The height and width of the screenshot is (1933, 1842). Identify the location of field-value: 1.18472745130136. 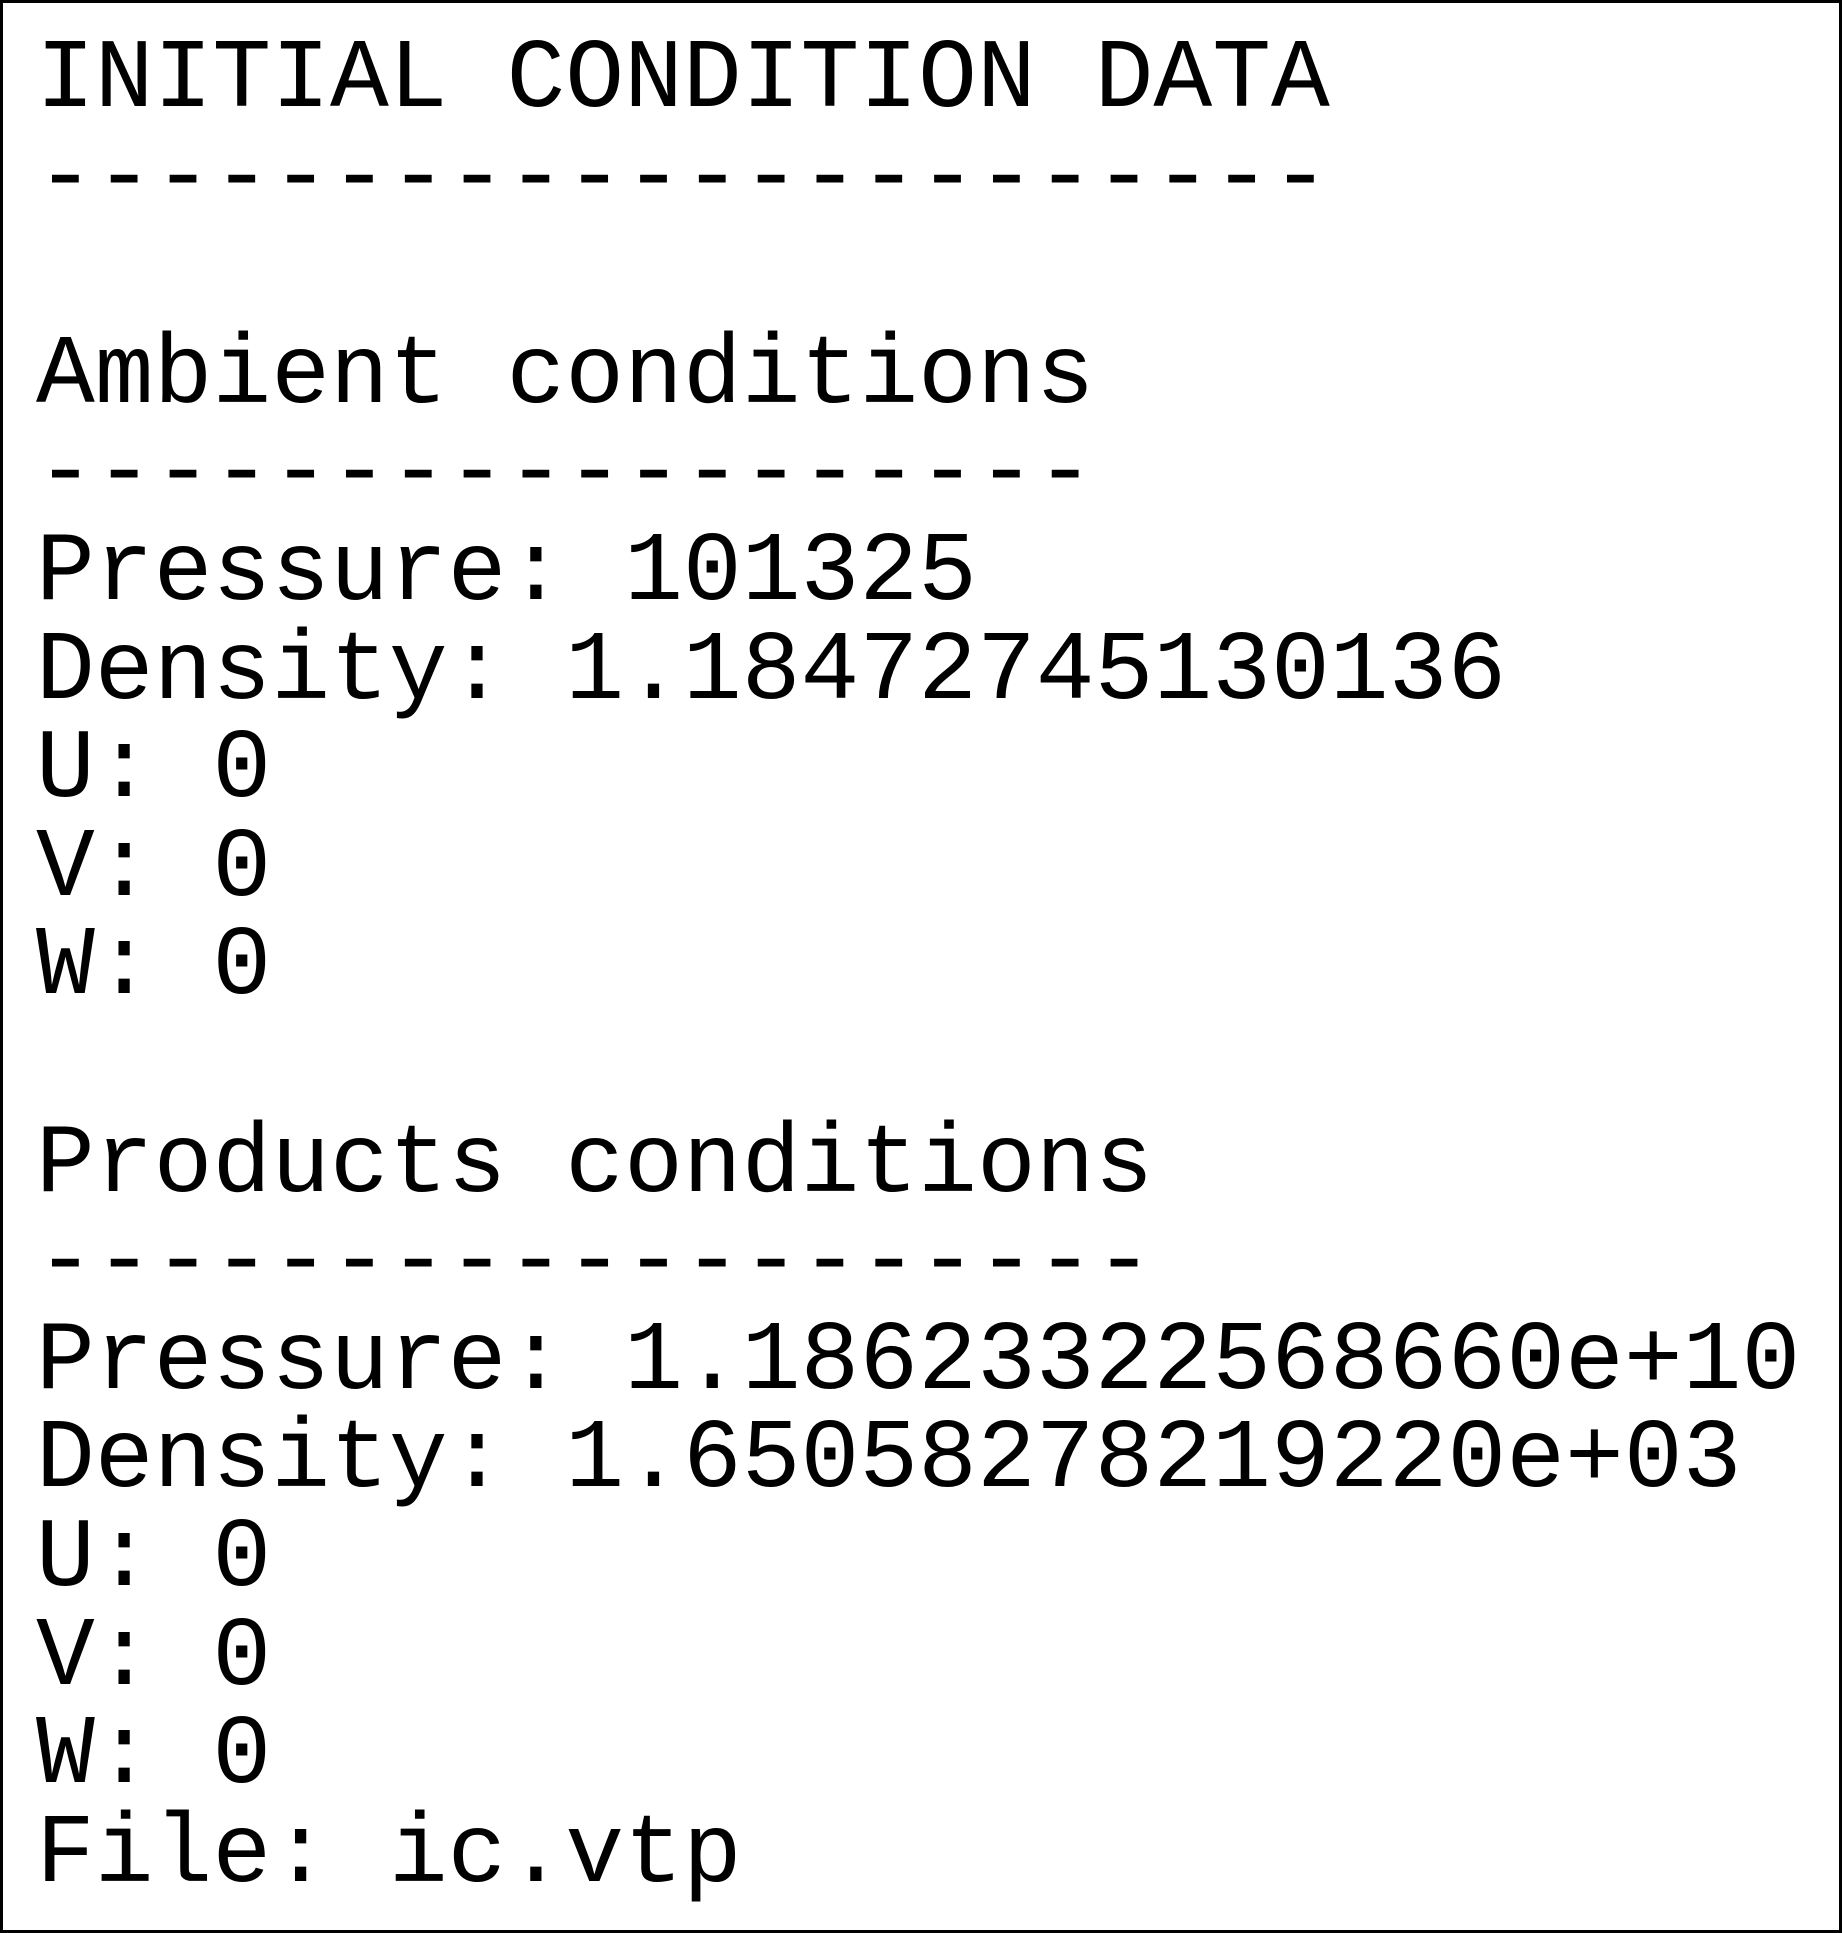
(1036, 672).